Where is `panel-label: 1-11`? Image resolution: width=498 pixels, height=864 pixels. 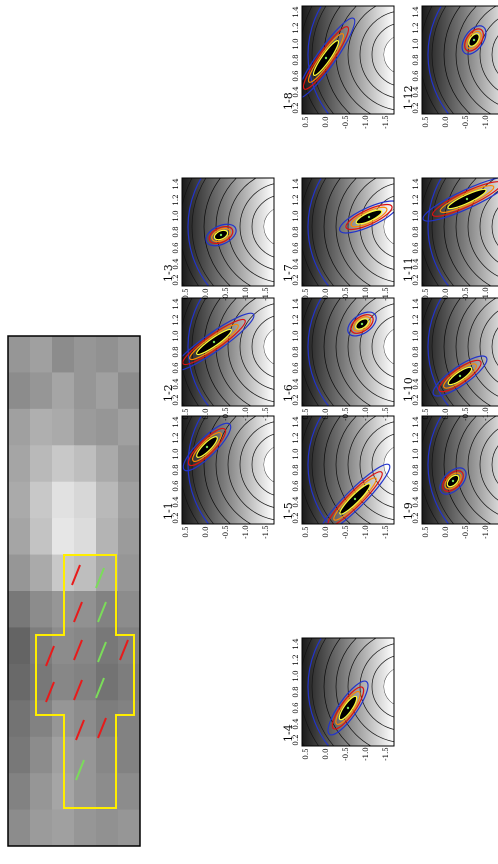 panel-label: 1-11 is located at coordinates (408, 269).